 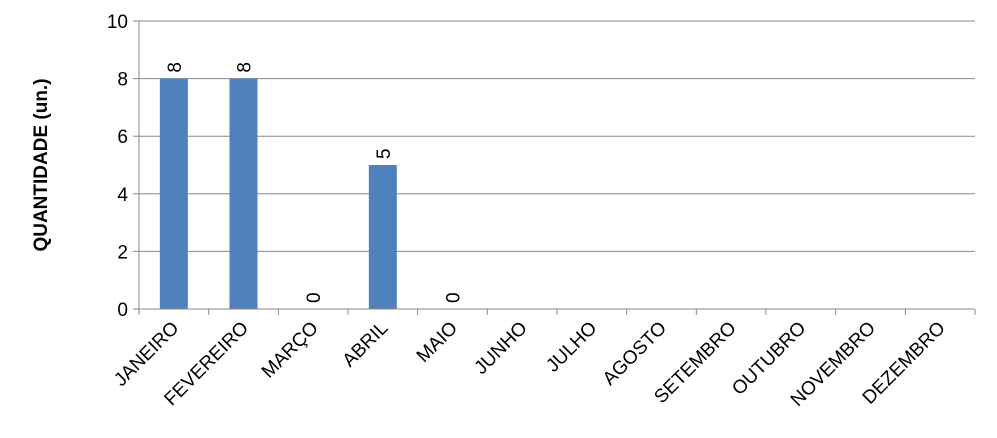 I want to click on y-tick-label: 0, so click(x=122, y=310).